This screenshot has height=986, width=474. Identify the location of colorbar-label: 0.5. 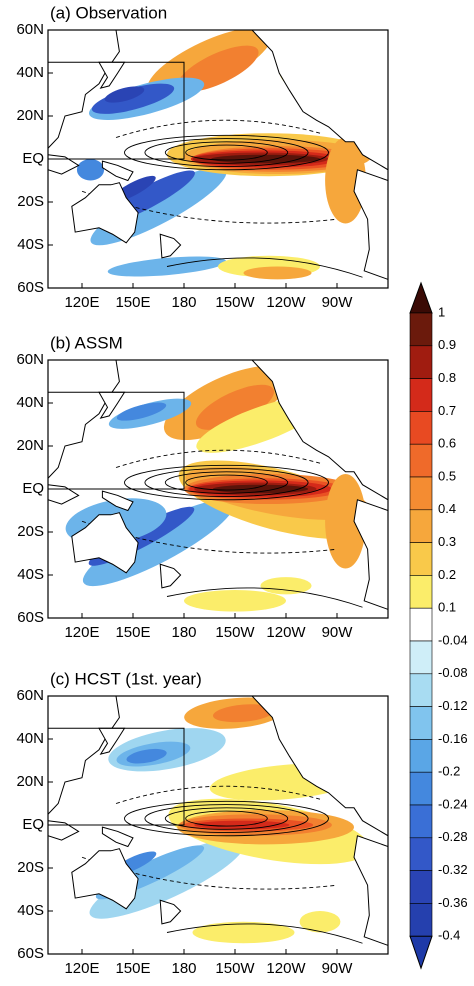
(447, 475).